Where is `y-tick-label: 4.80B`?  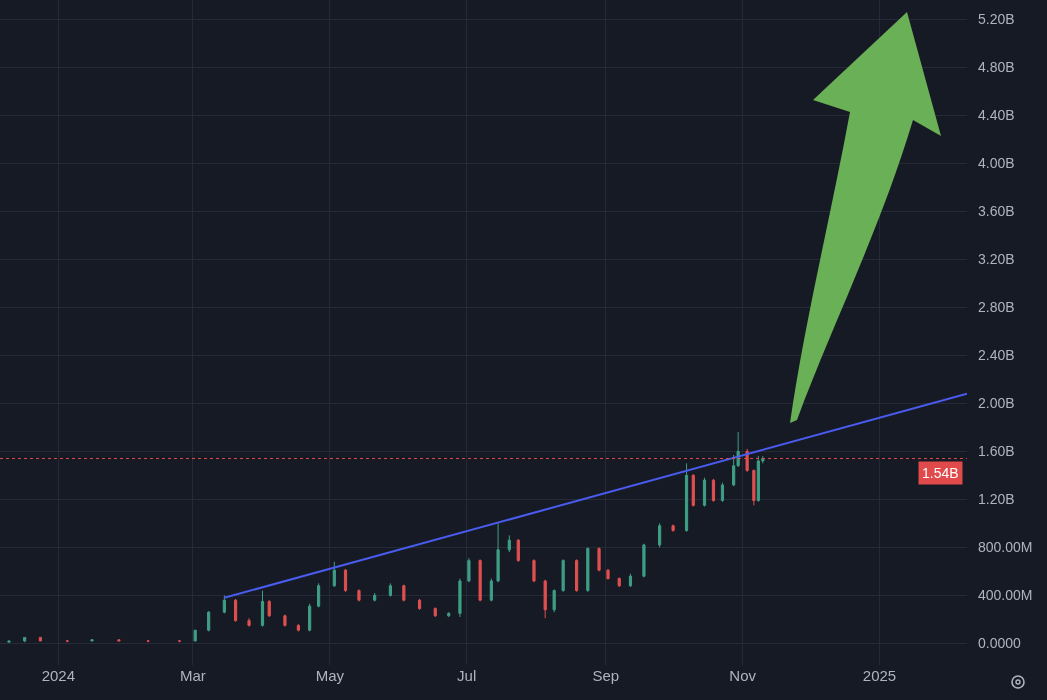
y-tick-label: 4.80B is located at coordinates (996, 67).